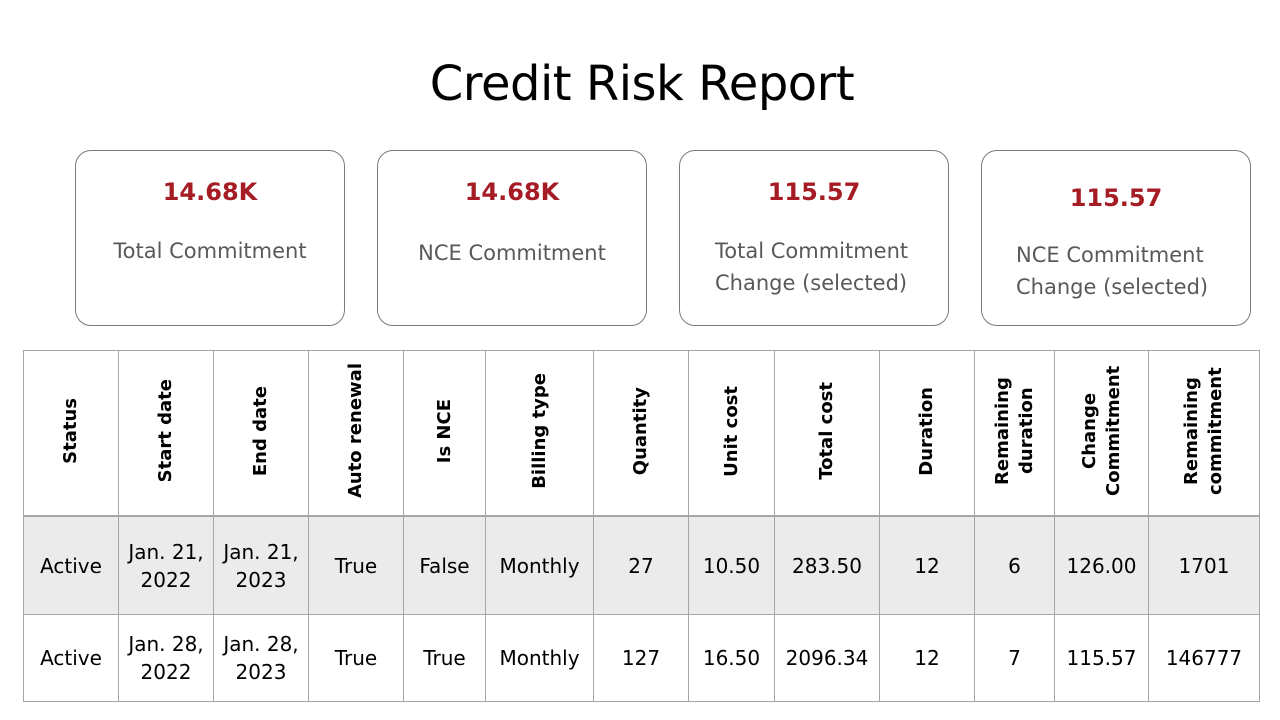 Image resolution: width=1280 pixels, height=720 pixels. Describe the element at coordinates (1116, 238) in the screenshot. I see `kpi-card-nce-commitment-change: 115.57 NCE Commitment Change (selected)` at that location.